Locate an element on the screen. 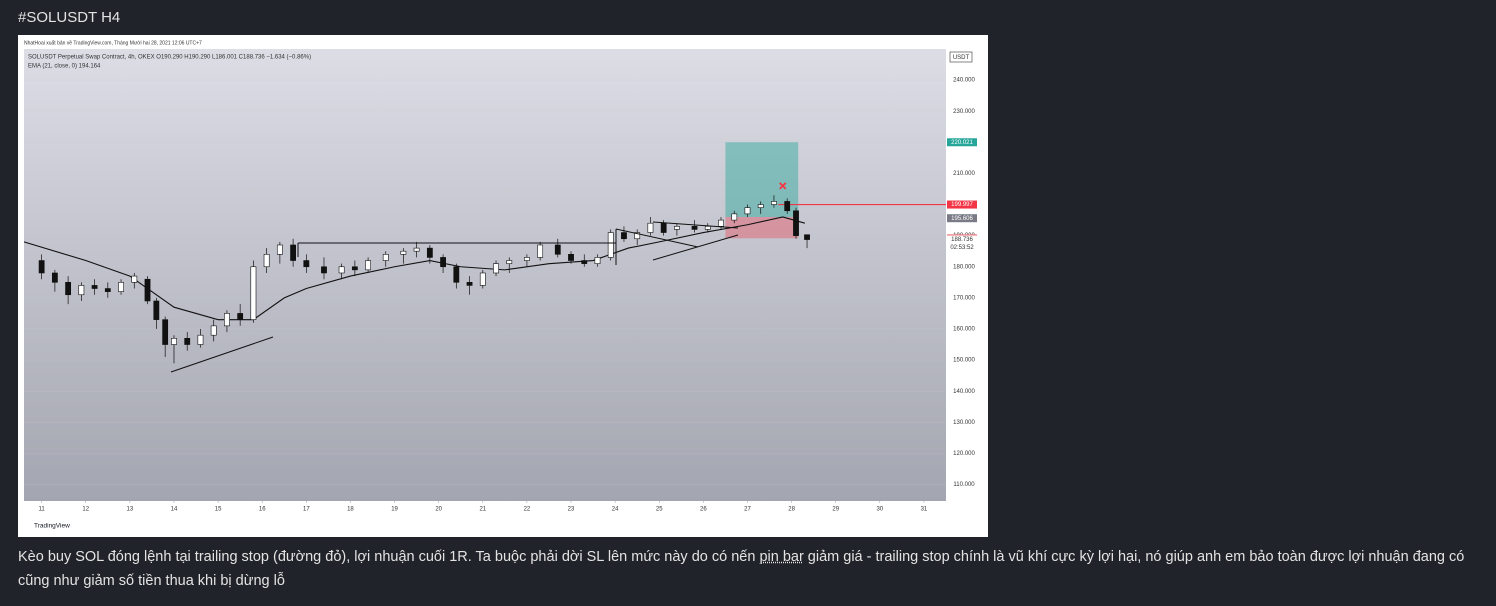 This screenshot has height=606, width=1496. price-label: 199.997 is located at coordinates (962, 205).